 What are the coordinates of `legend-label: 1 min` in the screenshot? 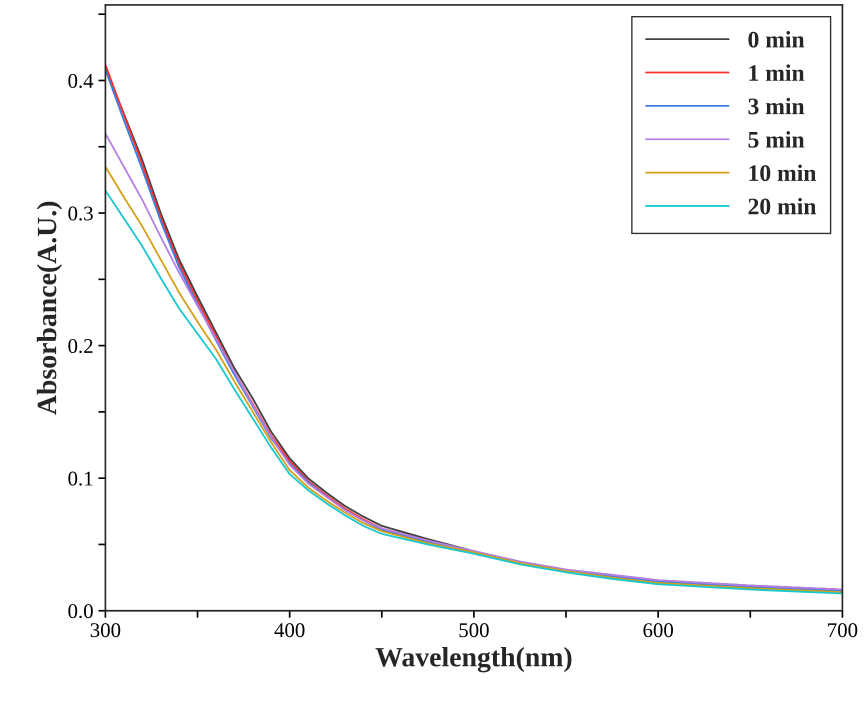 It's located at (776, 72).